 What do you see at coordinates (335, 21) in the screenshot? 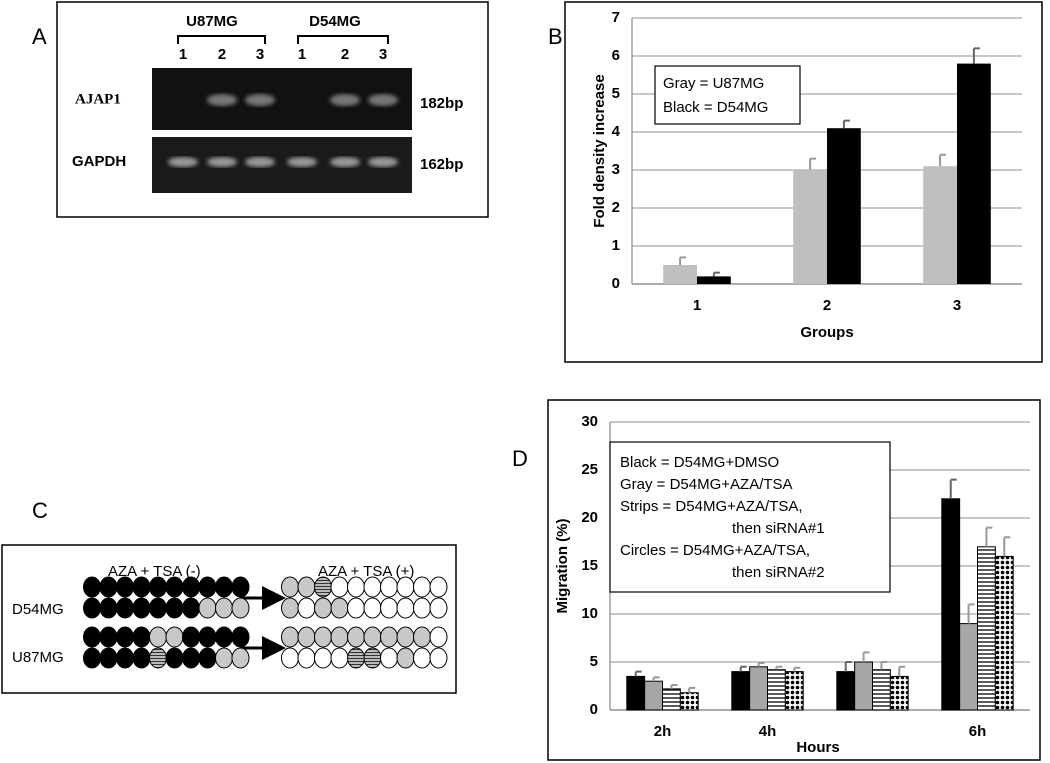
I see `group-label: D54MG` at bounding box center [335, 21].